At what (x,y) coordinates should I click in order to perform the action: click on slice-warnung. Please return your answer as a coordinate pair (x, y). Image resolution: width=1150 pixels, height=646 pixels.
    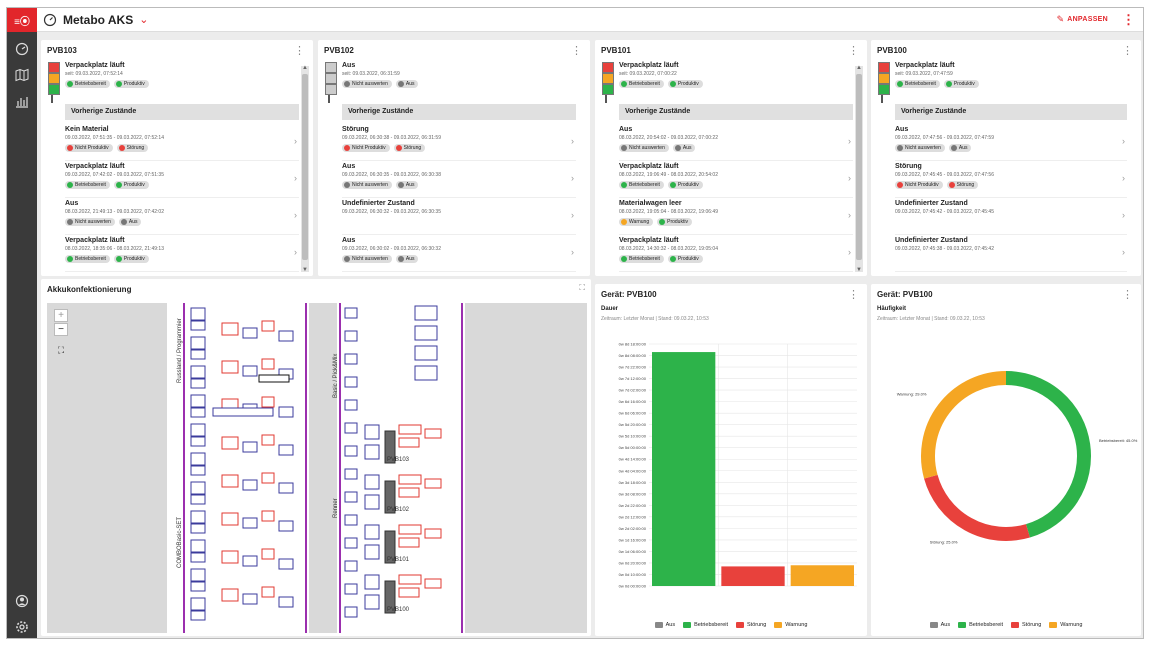
    Looking at the image, I should click on (964, 425).